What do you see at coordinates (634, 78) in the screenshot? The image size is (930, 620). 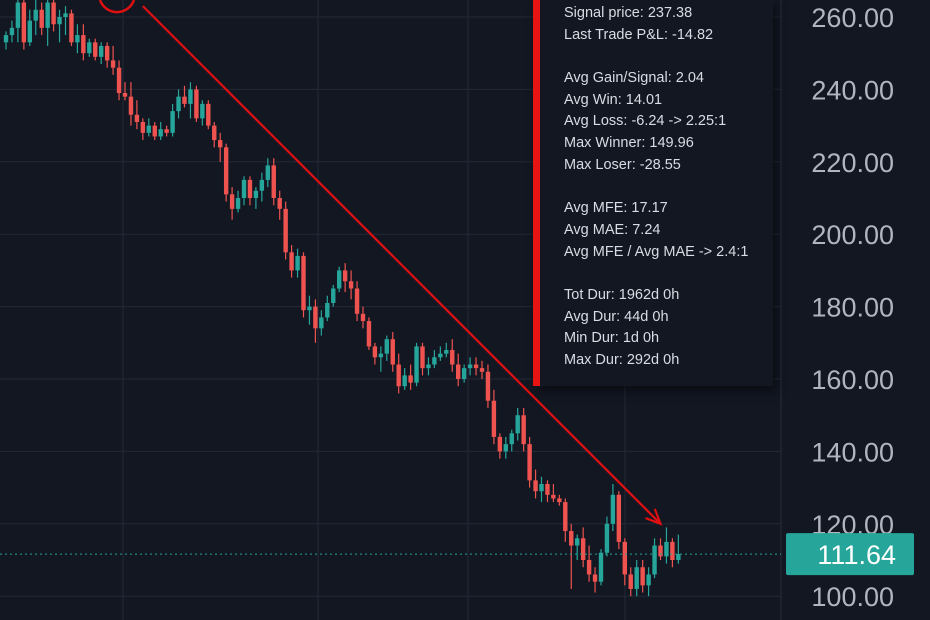 I see `stats-line: Avg Gain/Signal: 2.04` at bounding box center [634, 78].